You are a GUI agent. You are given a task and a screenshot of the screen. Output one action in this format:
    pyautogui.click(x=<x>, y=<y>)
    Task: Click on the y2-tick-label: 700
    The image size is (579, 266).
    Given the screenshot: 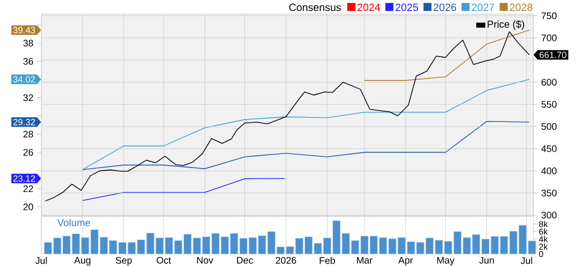 What is the action you would take?
    pyautogui.click(x=549, y=38)
    